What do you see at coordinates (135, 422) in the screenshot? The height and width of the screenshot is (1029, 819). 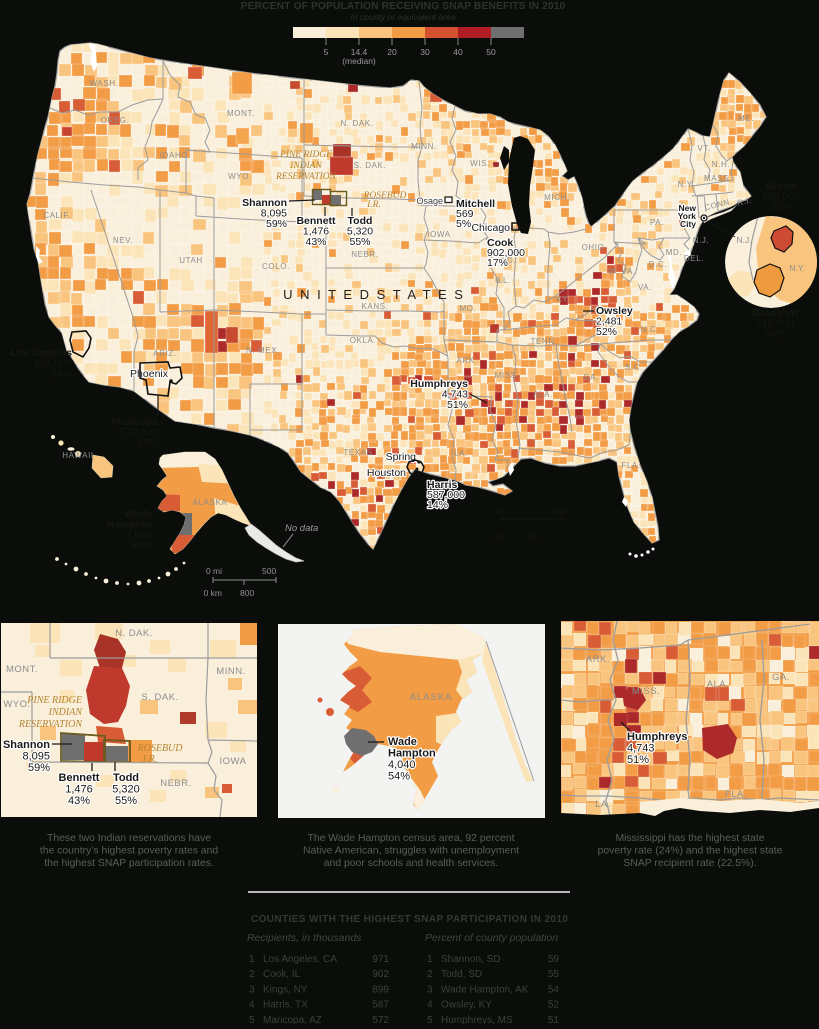 I see `svg-text: Maricopa` at bounding box center [135, 422].